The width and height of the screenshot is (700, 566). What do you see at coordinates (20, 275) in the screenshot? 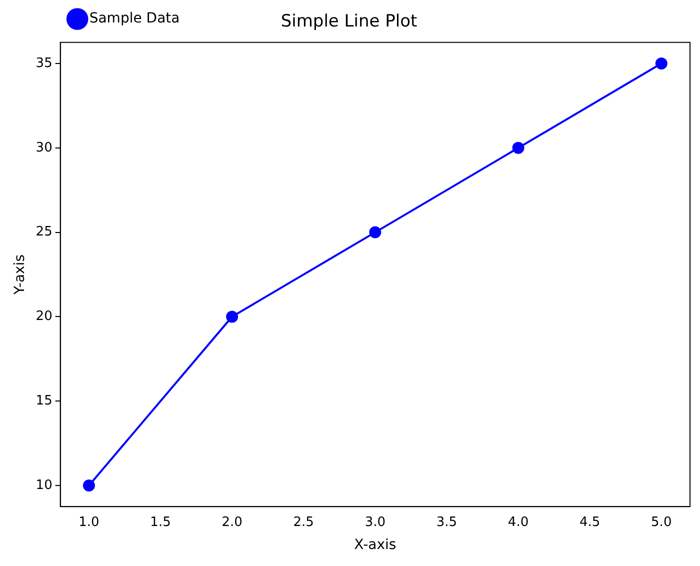
I see `y-axis-title: Y-axis` at bounding box center [20, 275].